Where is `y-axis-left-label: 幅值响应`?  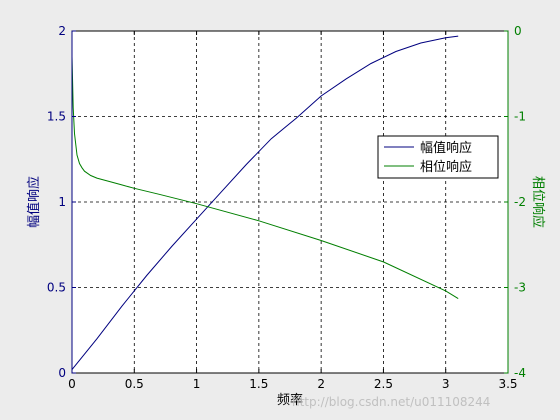
y-axis-left-label: 幅值响应 is located at coordinates (34, 202).